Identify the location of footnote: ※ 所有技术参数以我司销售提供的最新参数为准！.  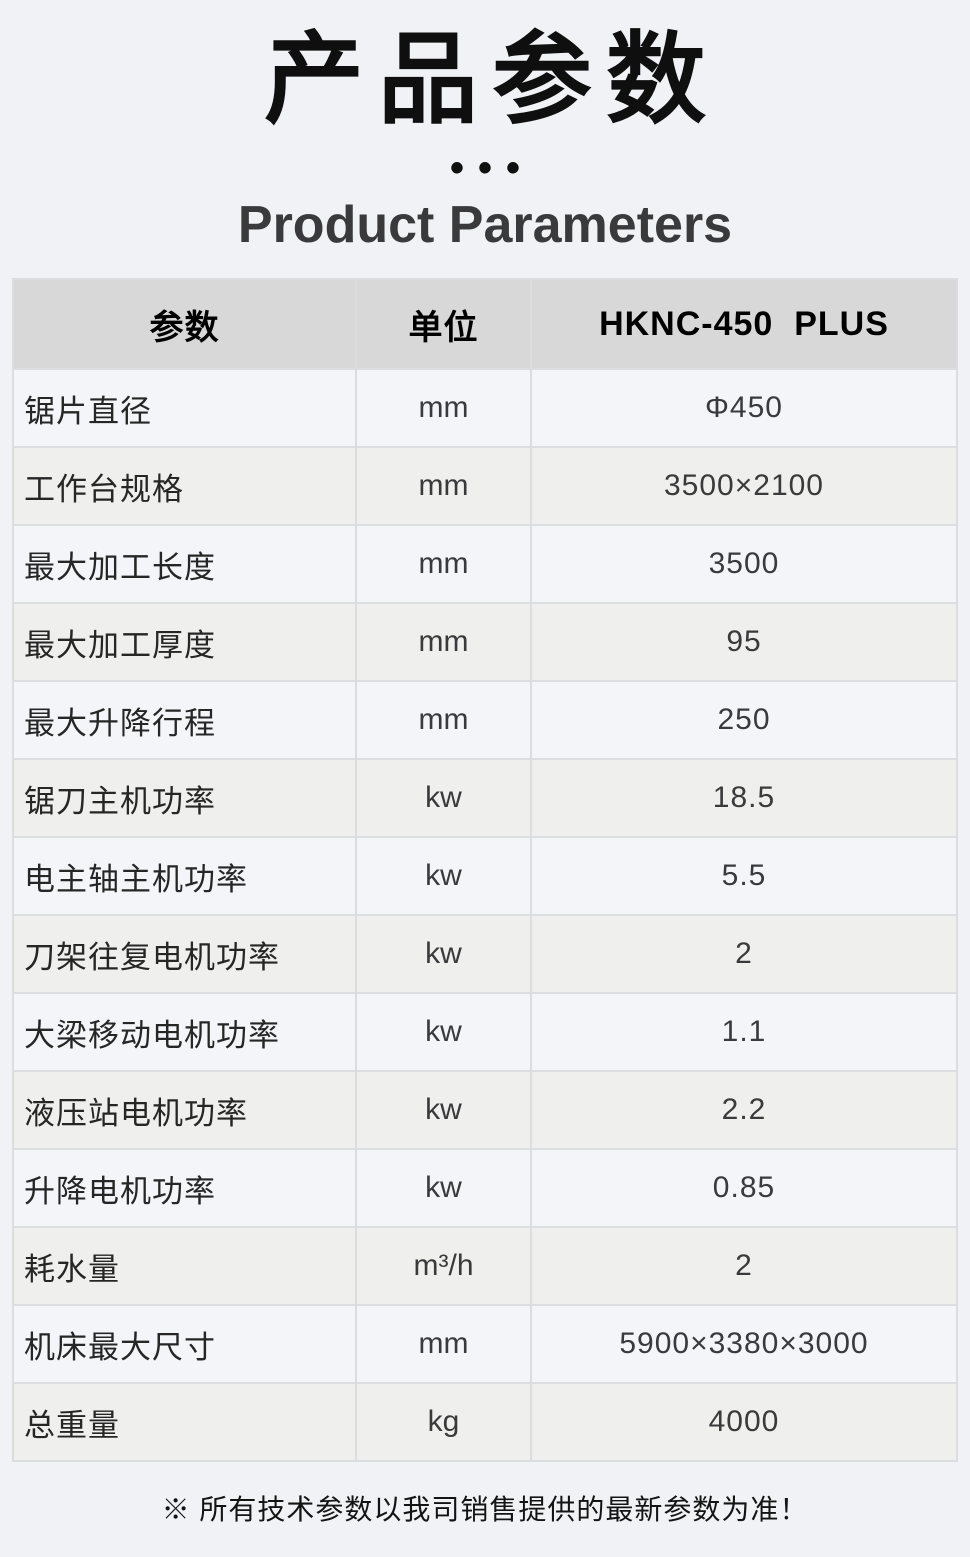
(485, 1509).